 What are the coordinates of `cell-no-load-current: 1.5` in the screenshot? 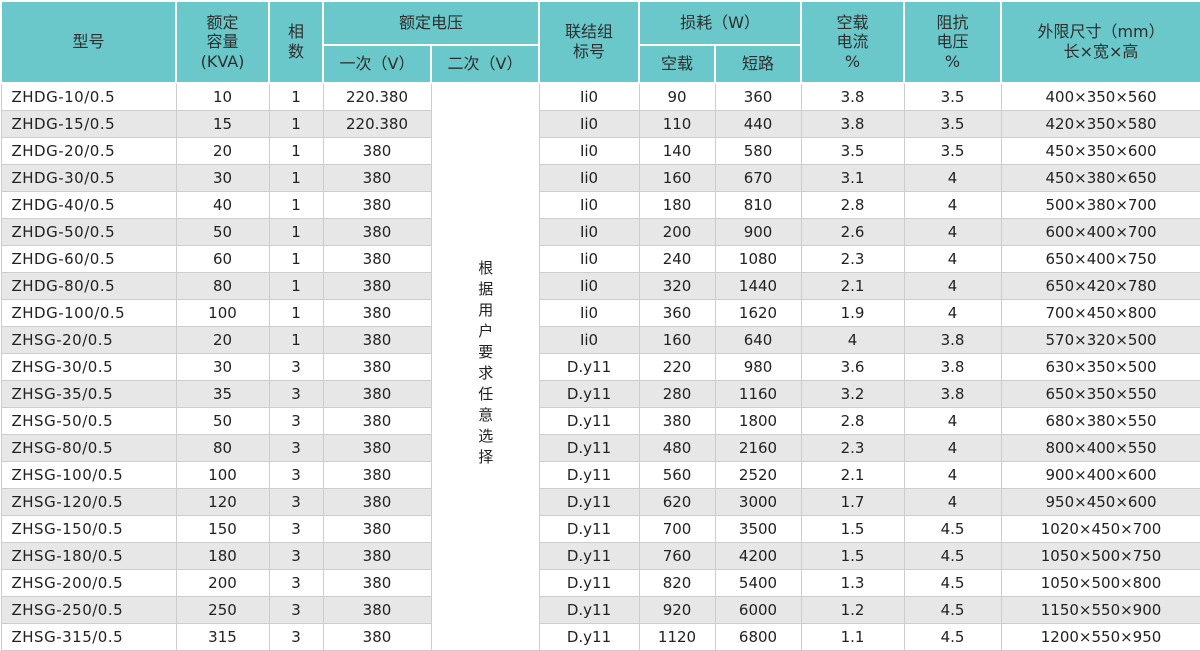 It's located at (852, 555).